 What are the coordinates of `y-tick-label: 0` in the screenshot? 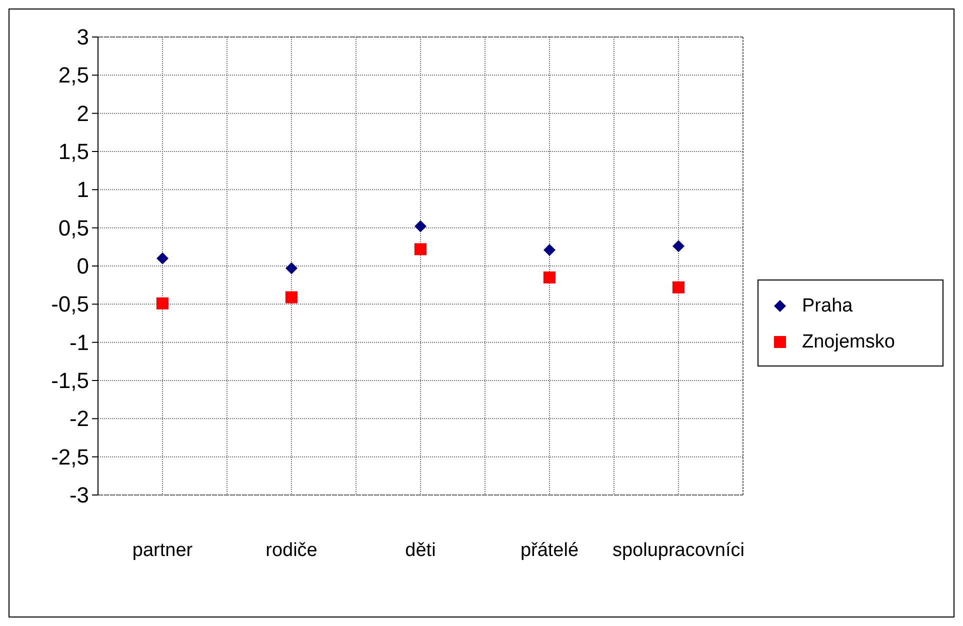 It's located at (82, 266).